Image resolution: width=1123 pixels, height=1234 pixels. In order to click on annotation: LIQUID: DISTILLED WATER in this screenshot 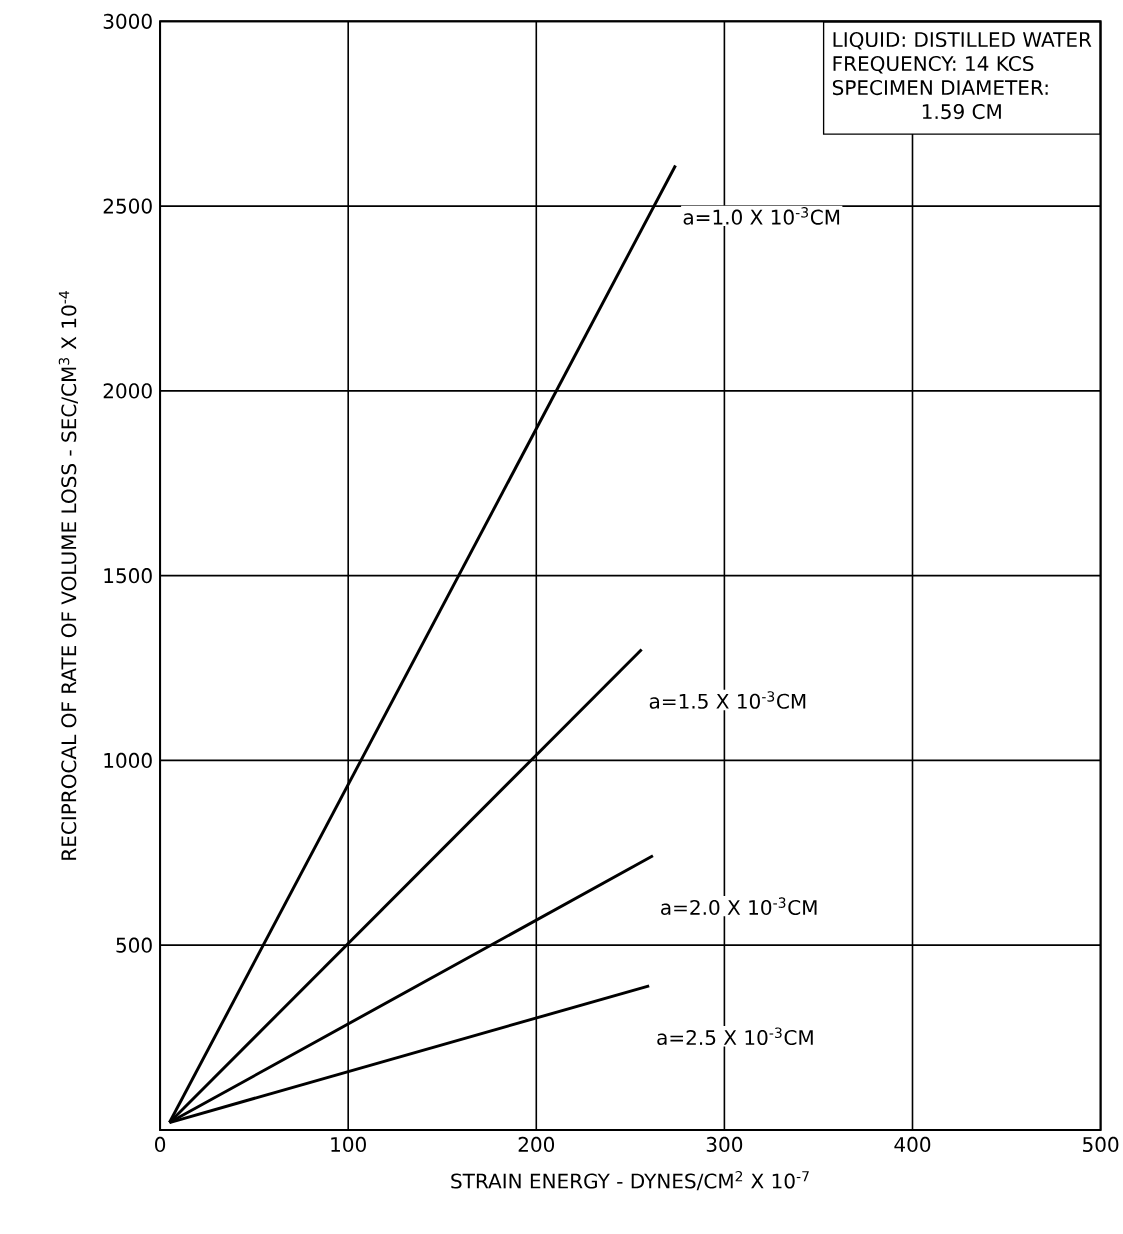, I will do `click(962, 40)`.